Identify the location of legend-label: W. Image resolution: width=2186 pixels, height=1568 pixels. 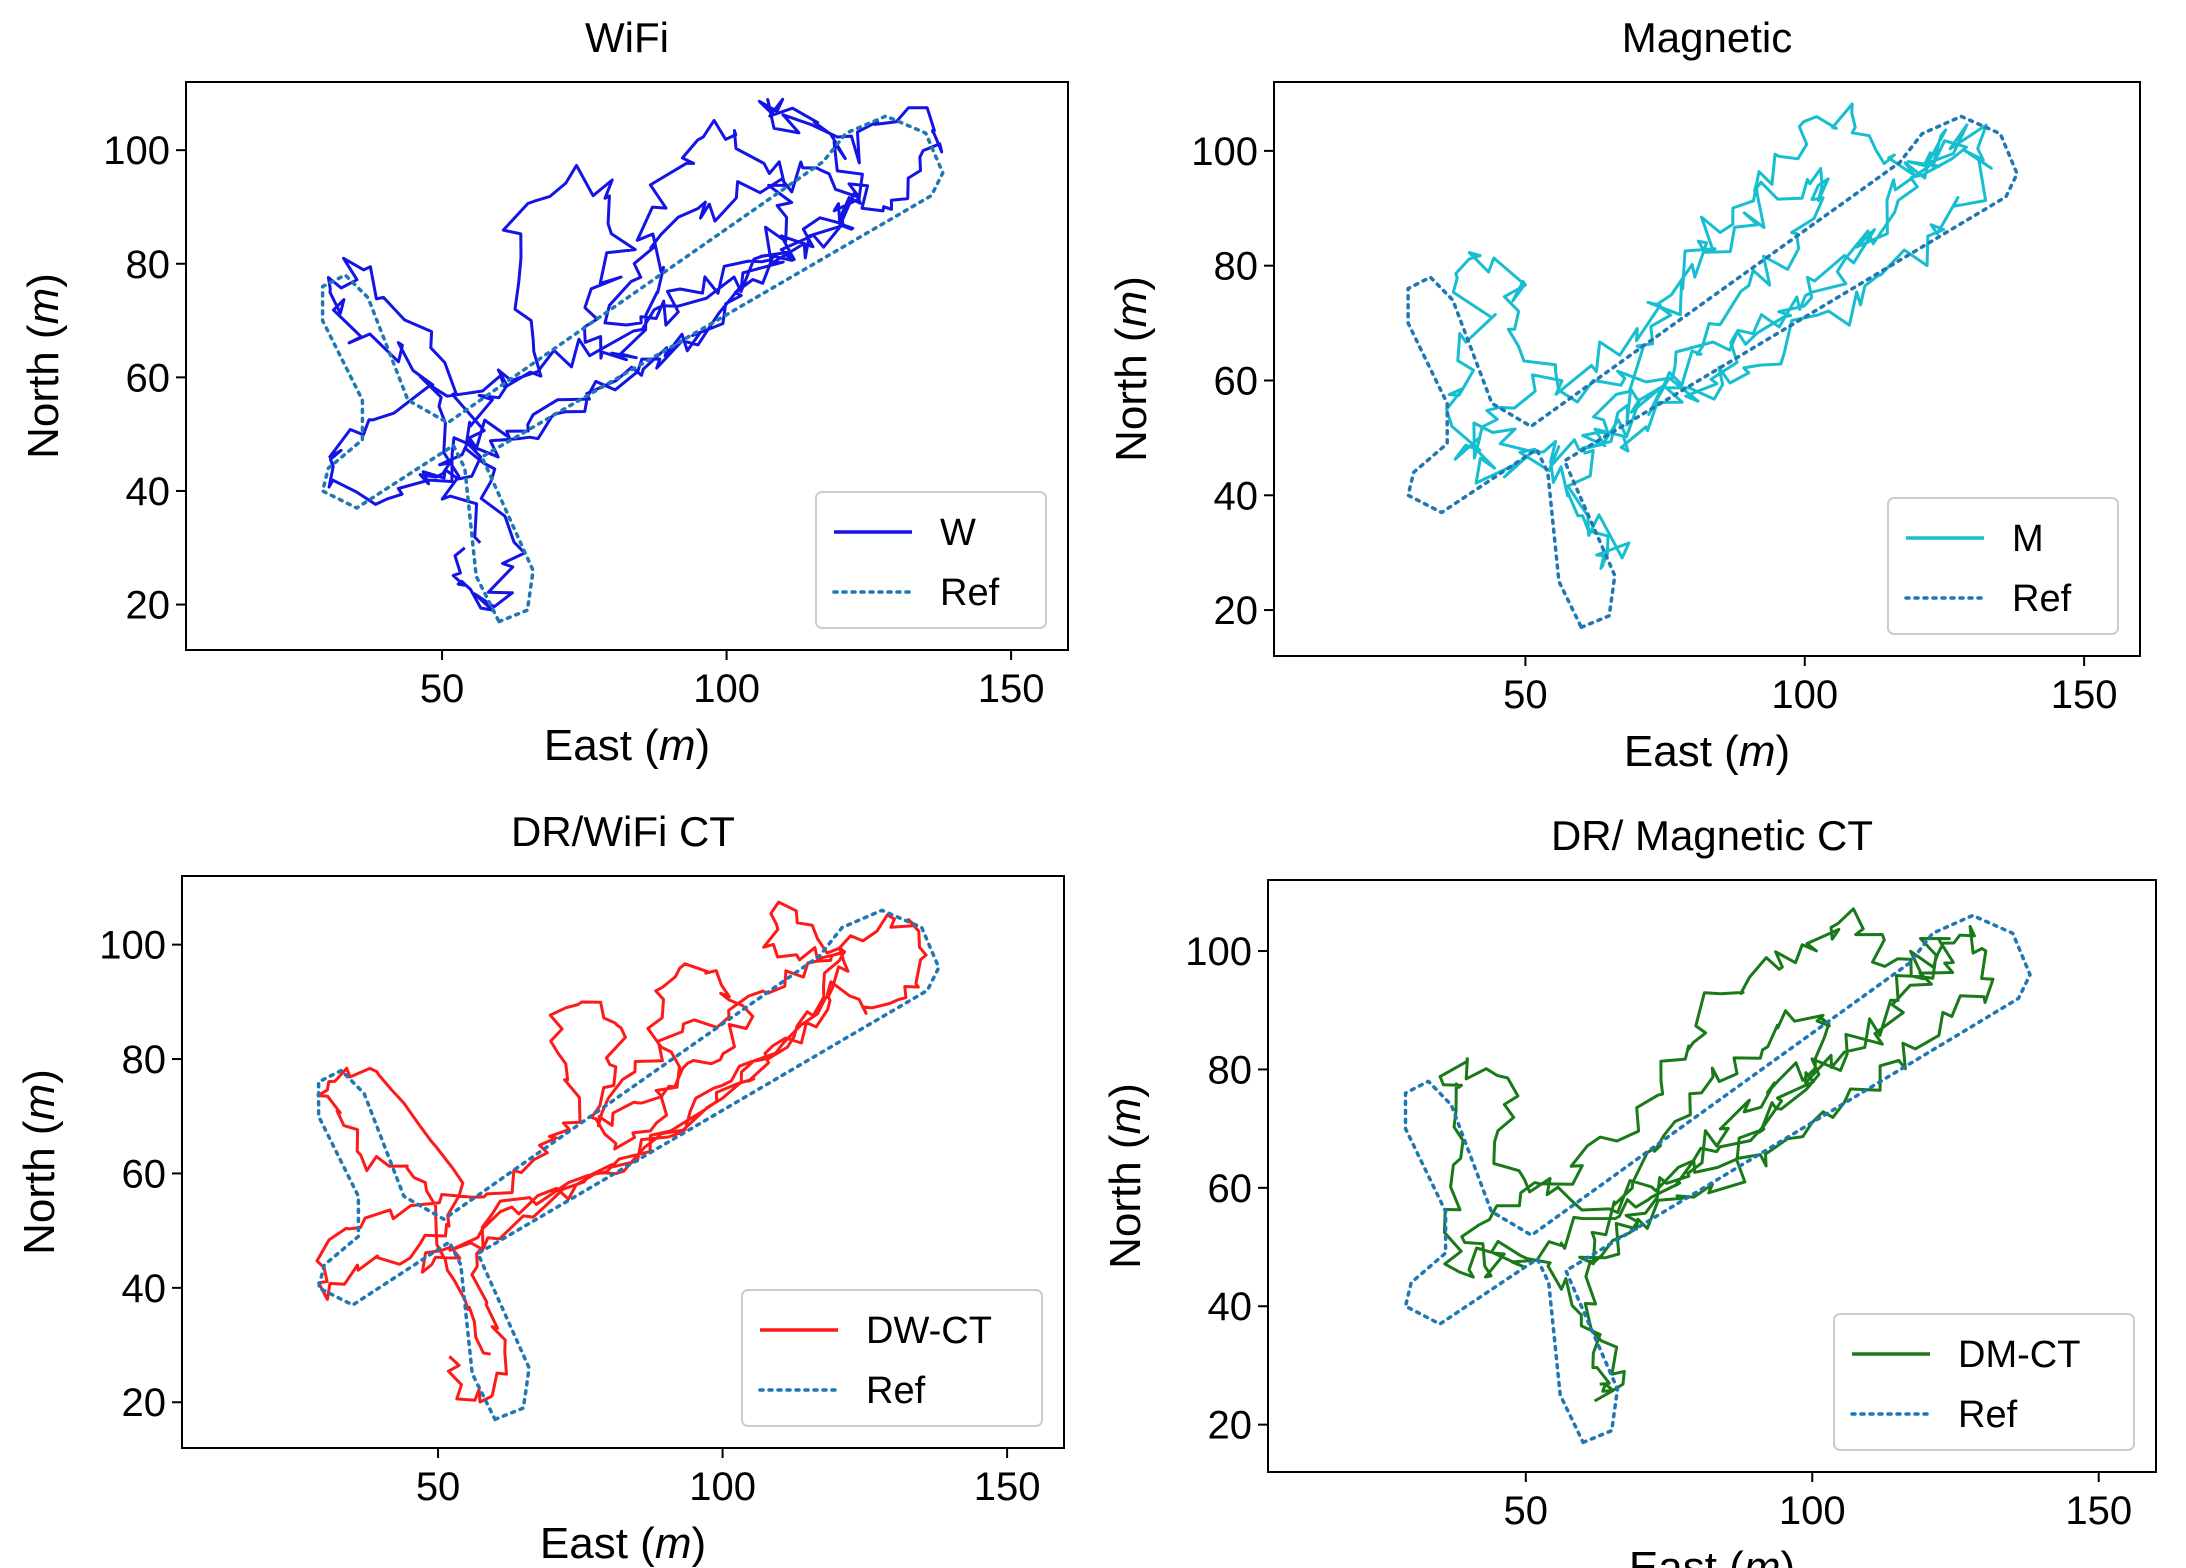
(958, 533).